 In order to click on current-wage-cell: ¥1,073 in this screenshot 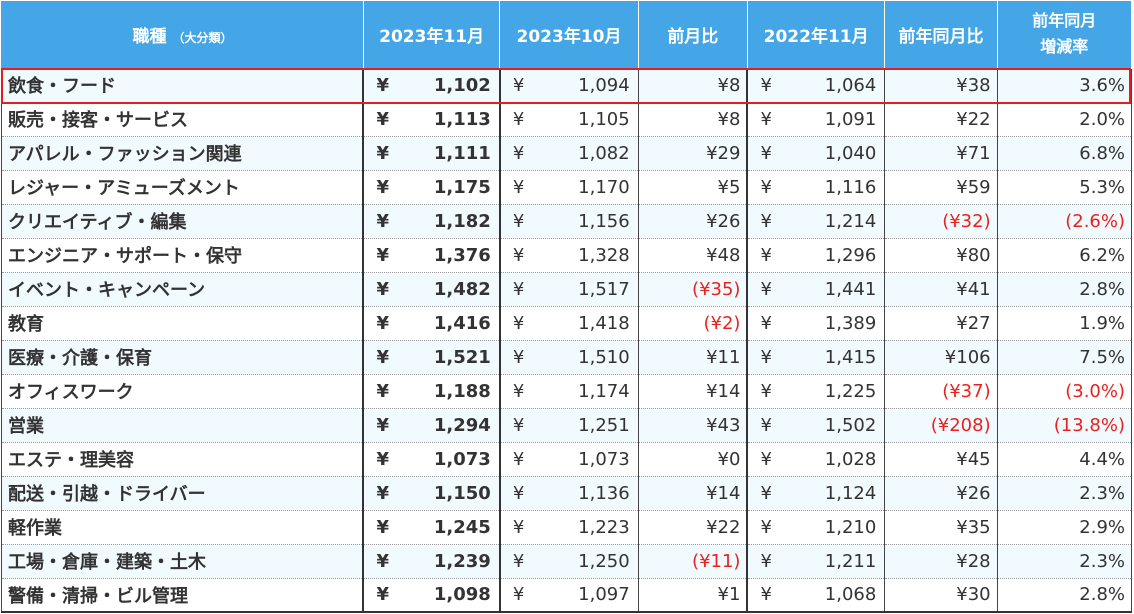, I will do `click(431, 459)`.